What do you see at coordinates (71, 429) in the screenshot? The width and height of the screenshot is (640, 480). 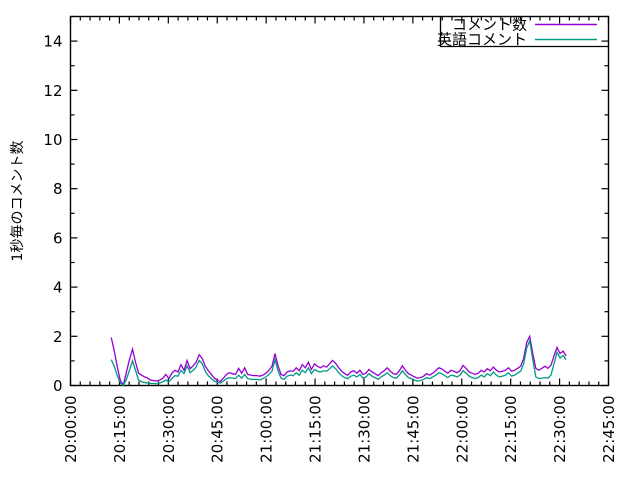 I see `x-tick-label: 20:00:00` at bounding box center [71, 429].